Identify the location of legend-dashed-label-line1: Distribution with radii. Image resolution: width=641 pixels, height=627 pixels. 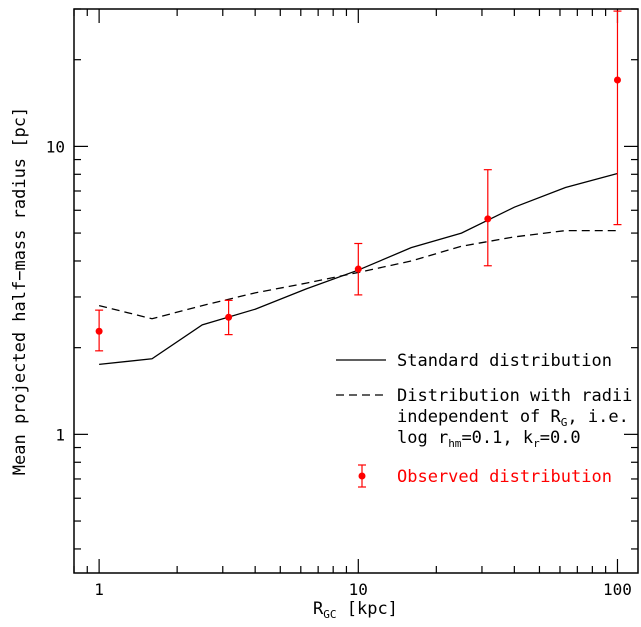
(514, 396).